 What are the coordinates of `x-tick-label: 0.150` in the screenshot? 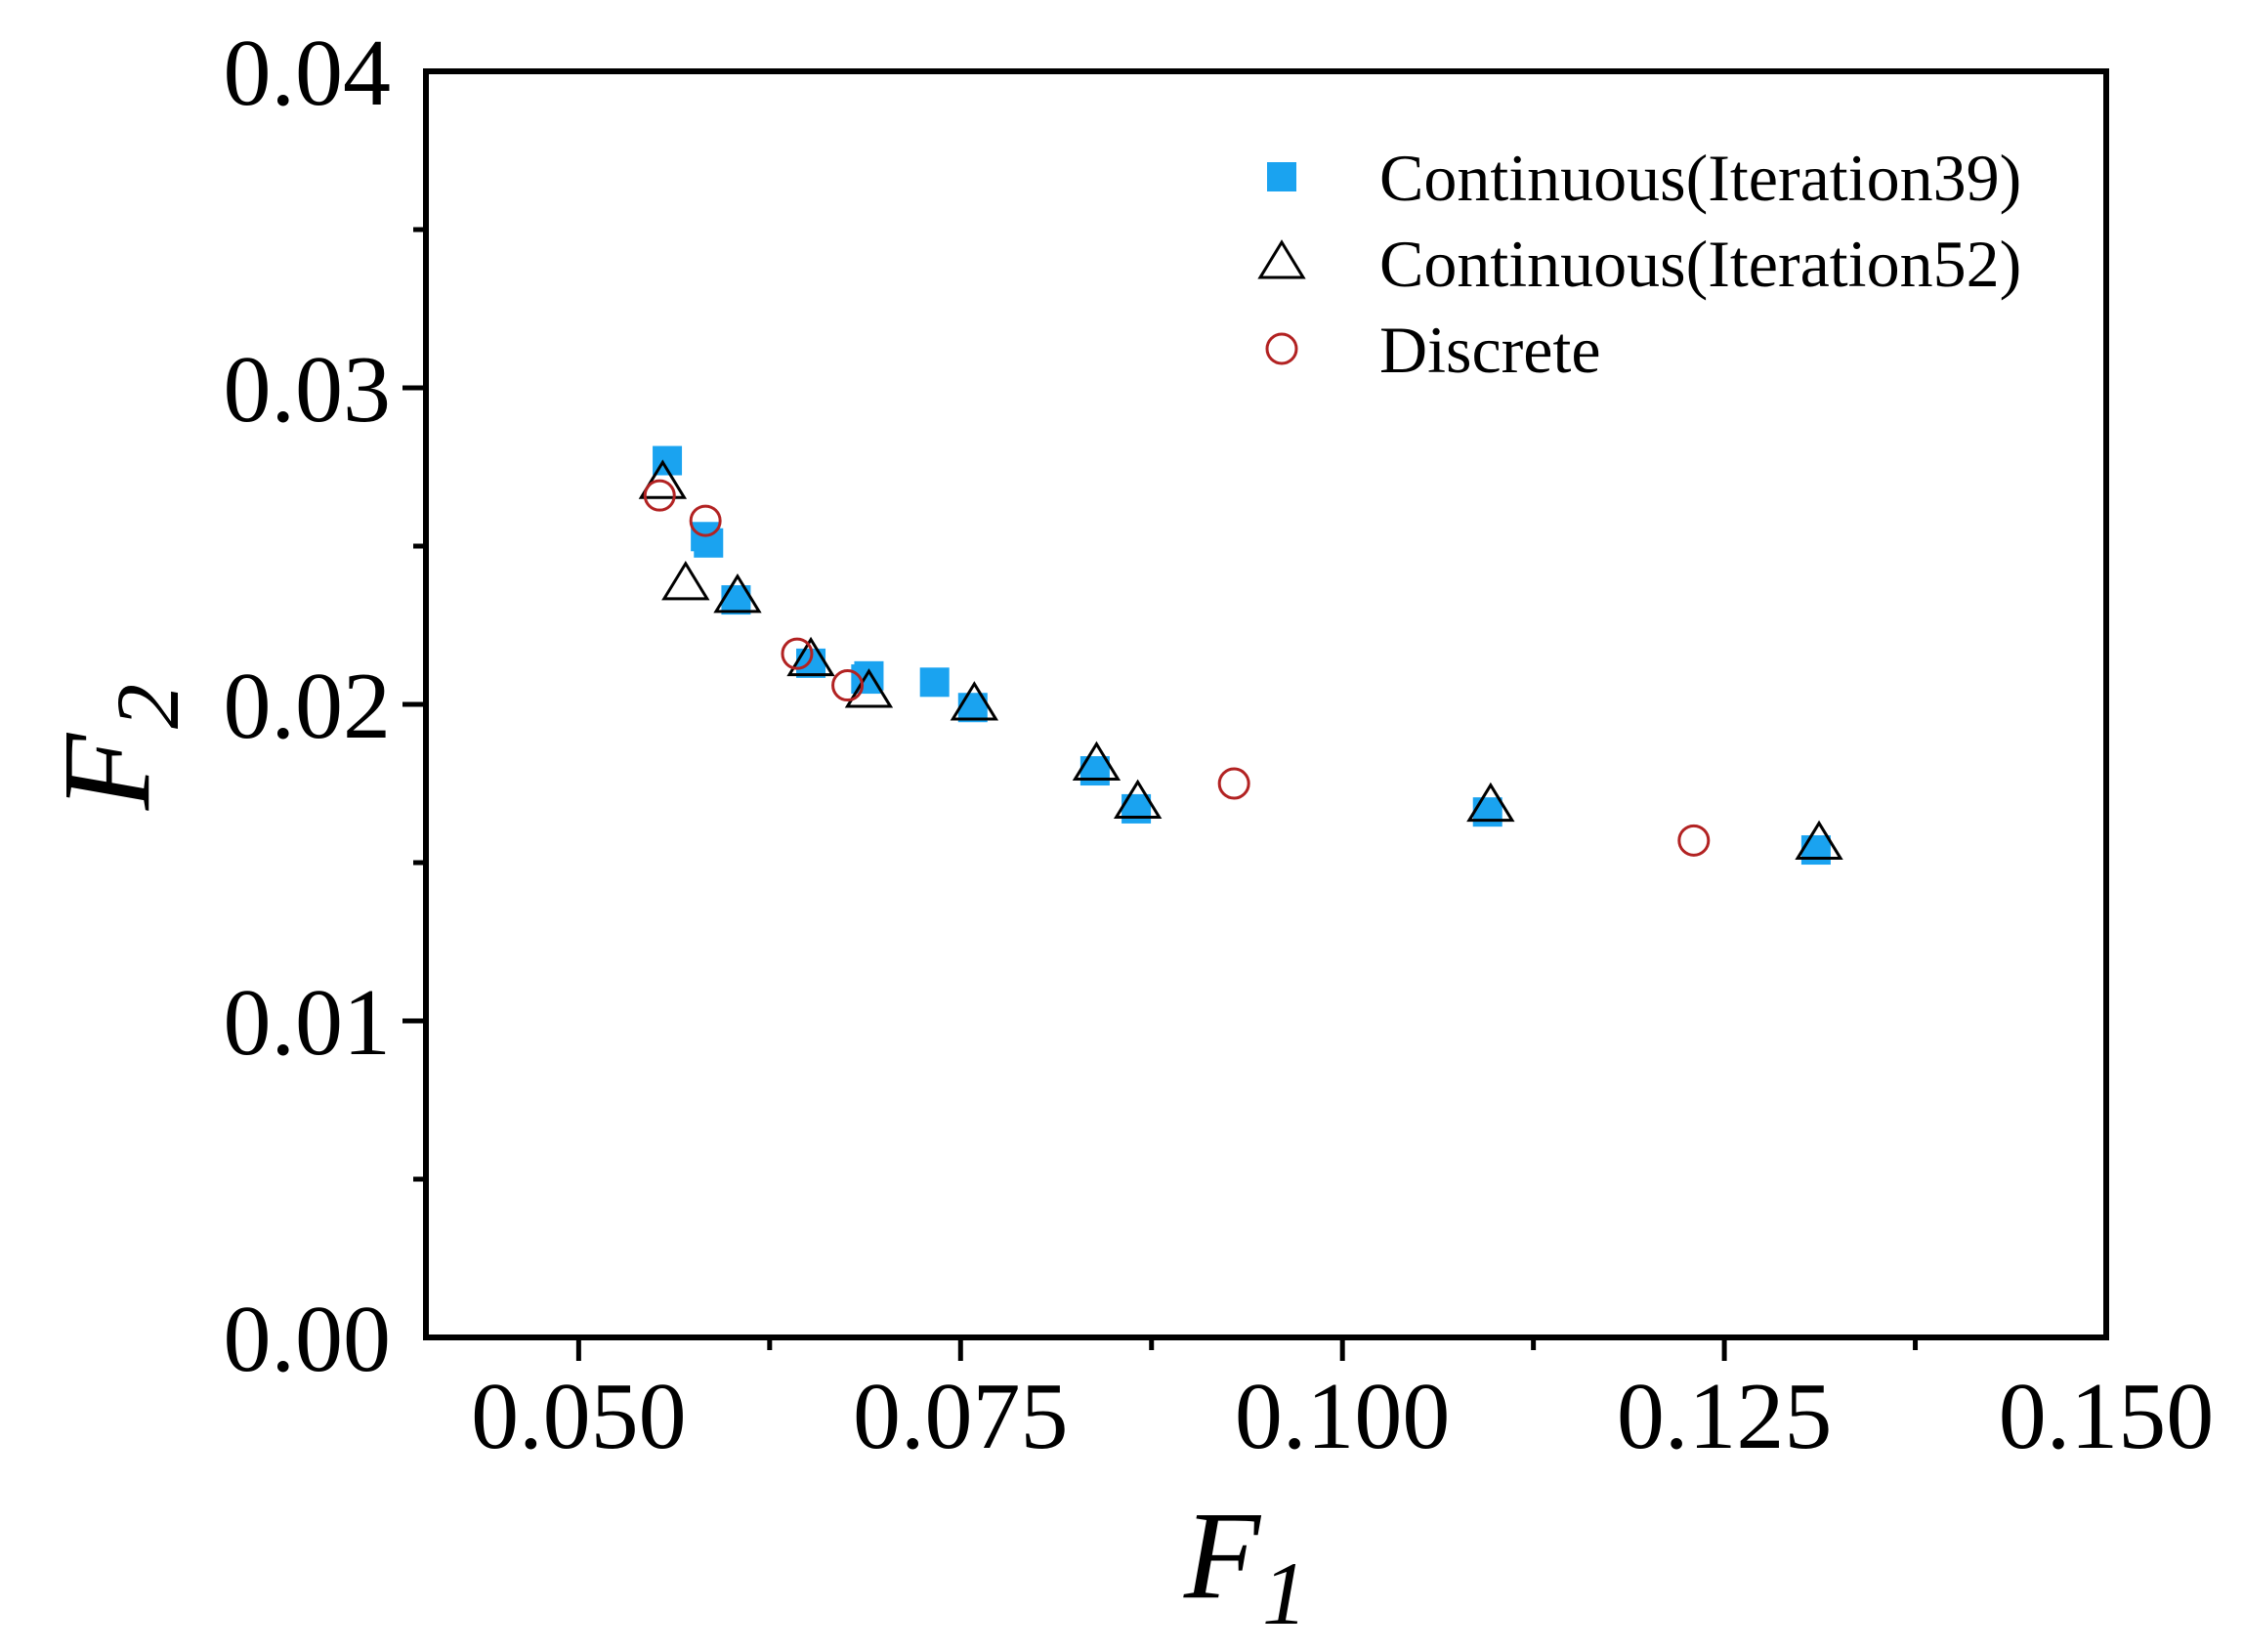 It's located at (2107, 1416).